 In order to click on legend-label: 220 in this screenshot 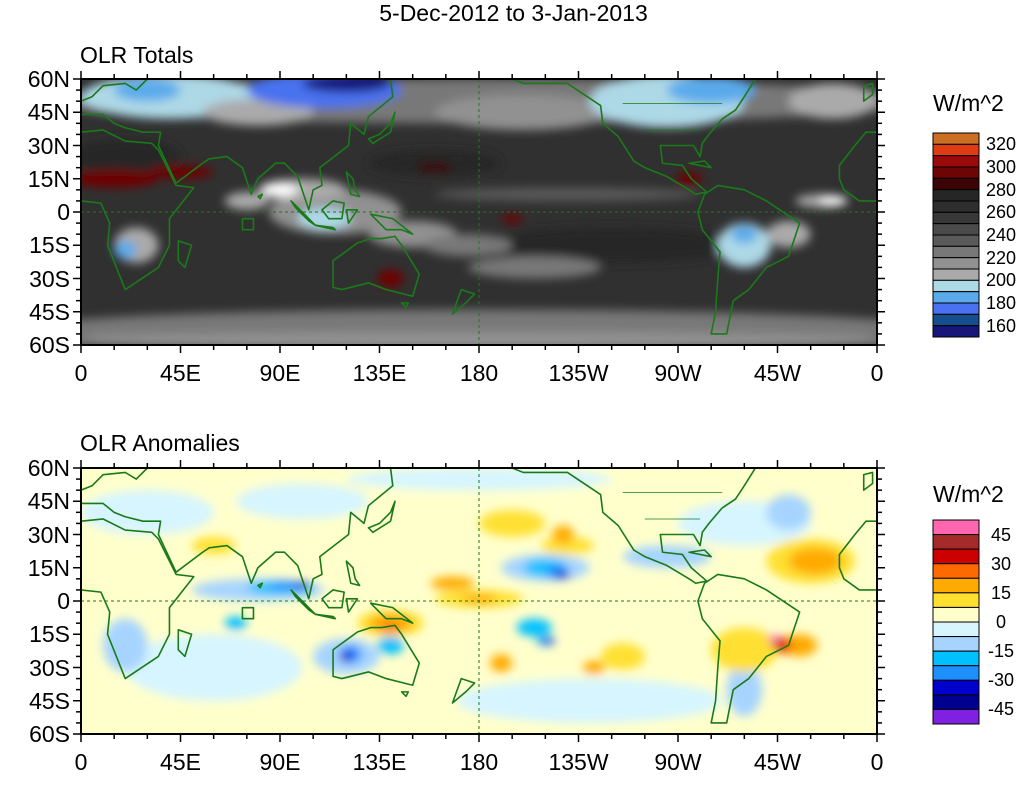, I will do `click(1001, 257)`.